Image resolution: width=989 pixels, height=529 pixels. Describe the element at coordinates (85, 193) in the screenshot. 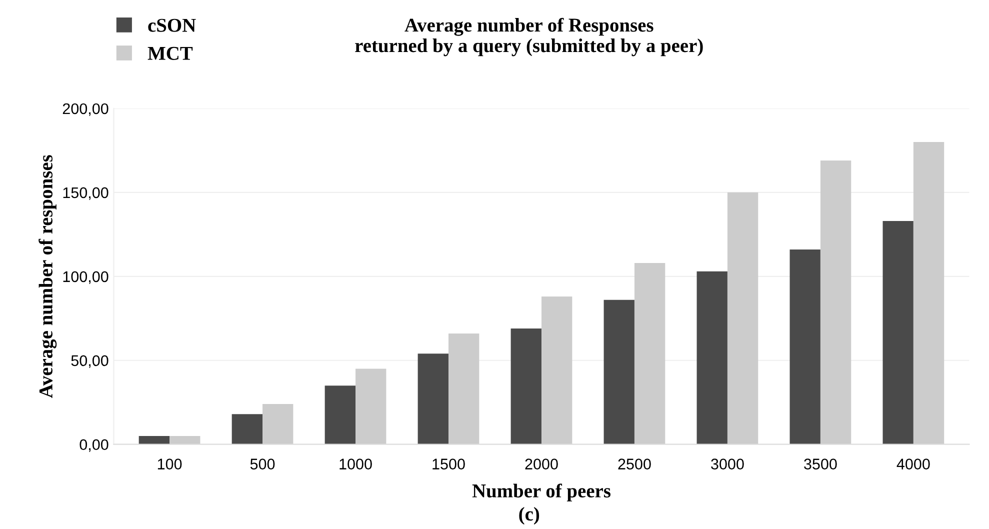

I see `y-tick-label: 150,00` at that location.